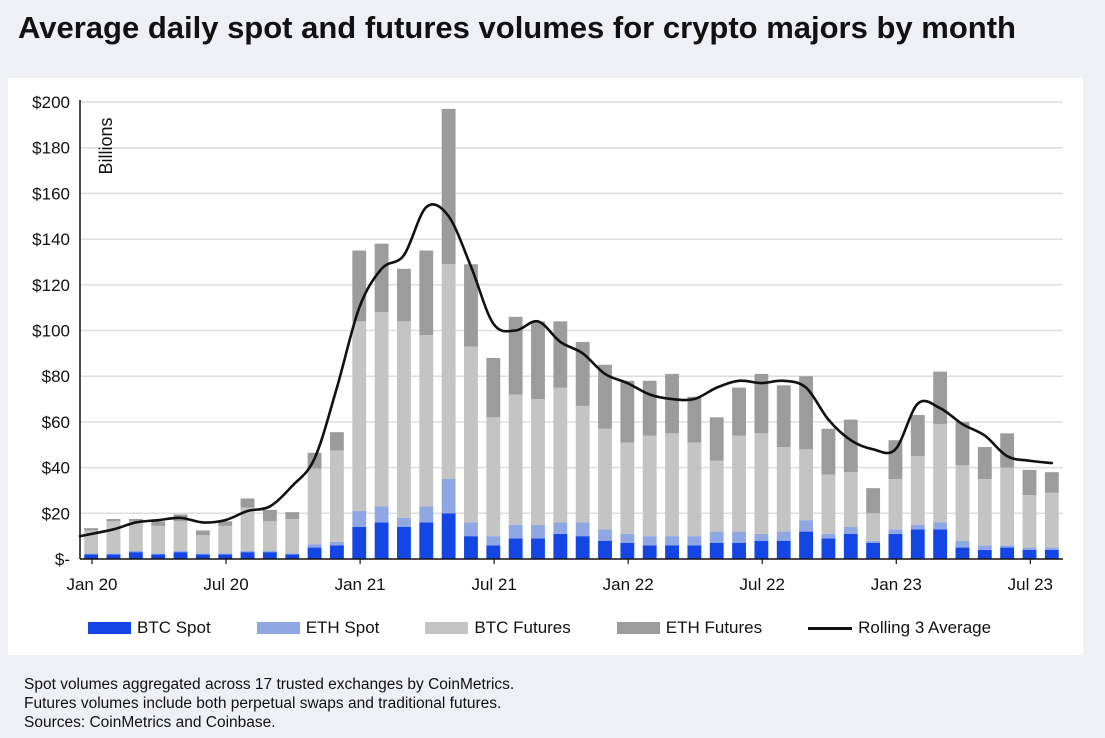  Describe the element at coordinates (62, 559) in the screenshot. I see `y-tick-label: $-` at that location.